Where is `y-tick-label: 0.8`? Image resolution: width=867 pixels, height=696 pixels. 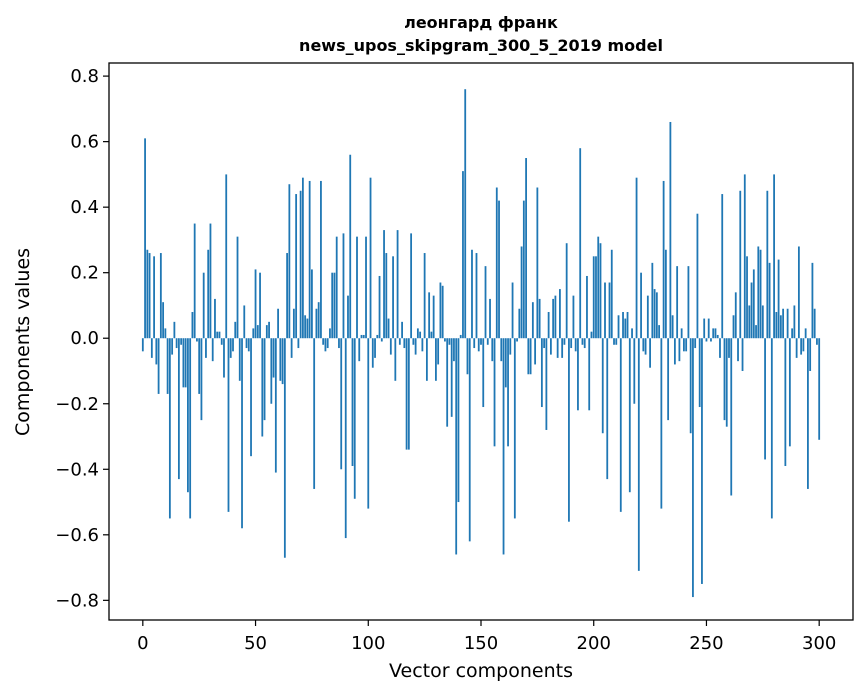
y-tick-label: 0.8 is located at coordinates (84, 76).